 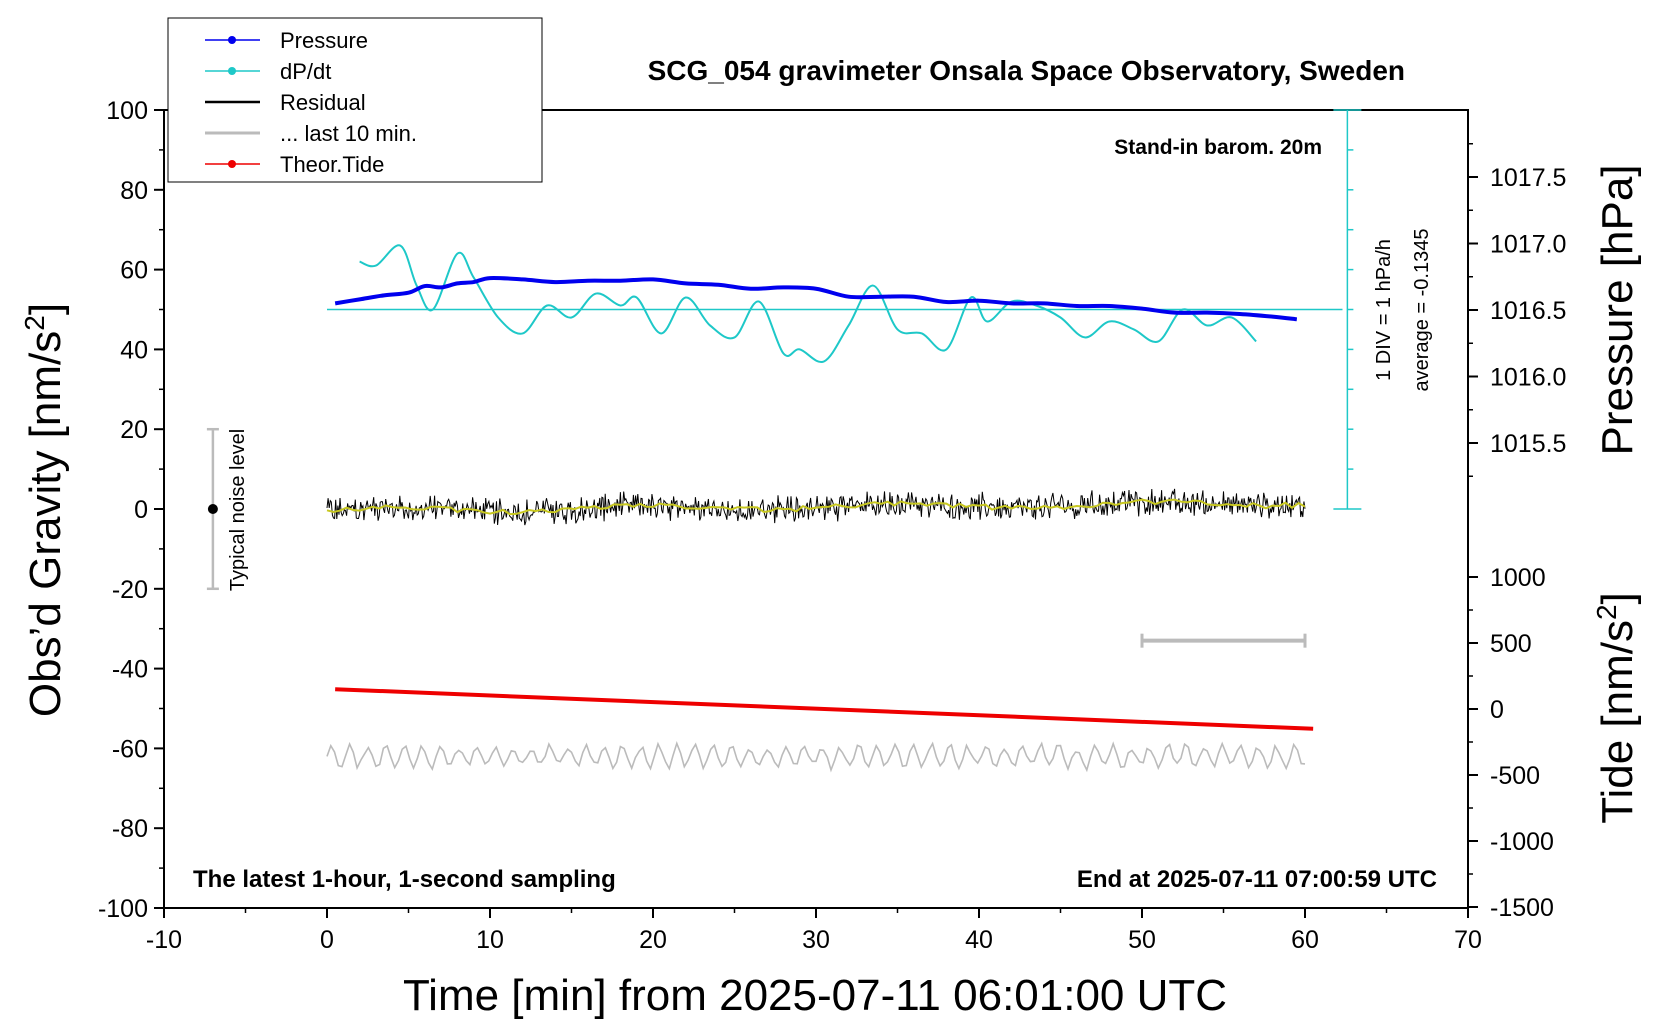 What do you see at coordinates (815, 995) in the screenshot?
I see `x-axis-label: Time [min] from 2025-07-11 06:01:00 UTC` at bounding box center [815, 995].